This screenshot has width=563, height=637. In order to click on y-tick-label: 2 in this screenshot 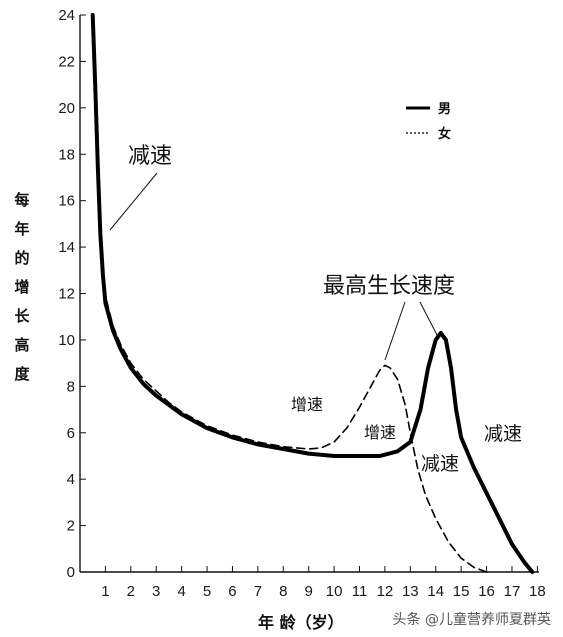, I will do `click(71, 526)`.